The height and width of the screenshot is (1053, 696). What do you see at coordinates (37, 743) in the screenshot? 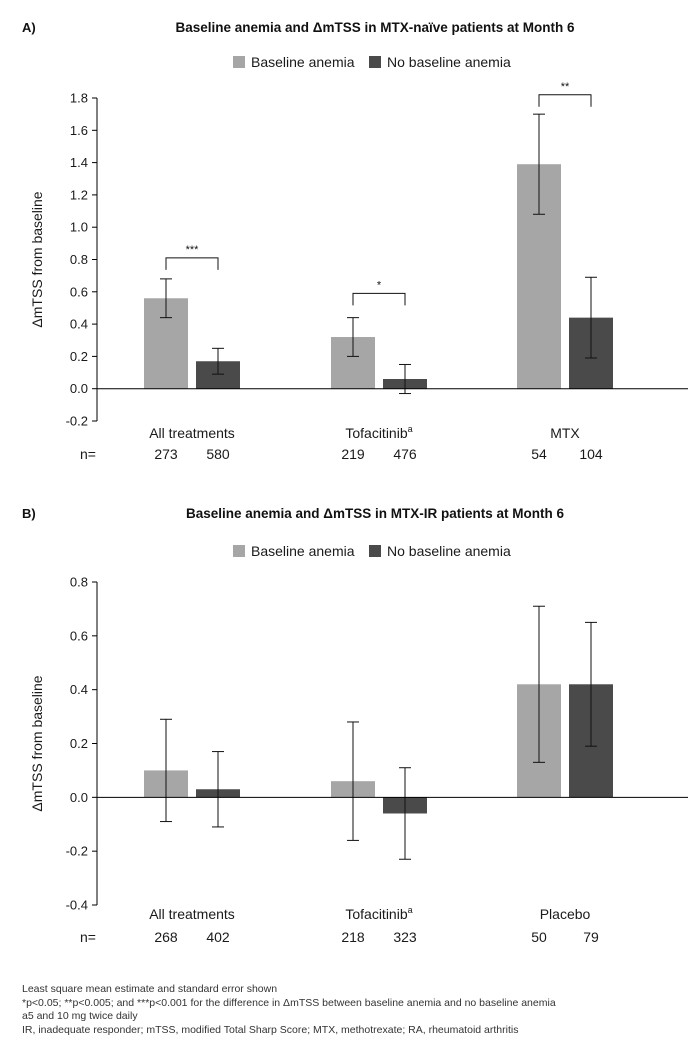
I see `panel-b-y-axis-label: ΔmTSS from baseline` at bounding box center [37, 743].